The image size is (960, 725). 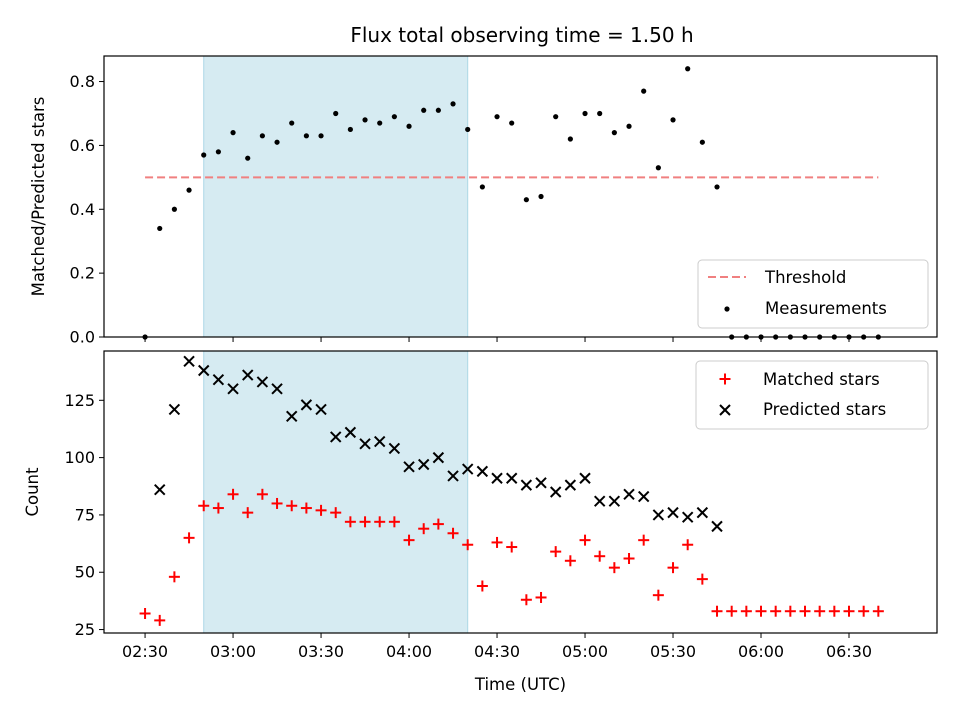 What do you see at coordinates (725, 410) in the screenshot?
I see `legend-predicted-swatch` at bounding box center [725, 410].